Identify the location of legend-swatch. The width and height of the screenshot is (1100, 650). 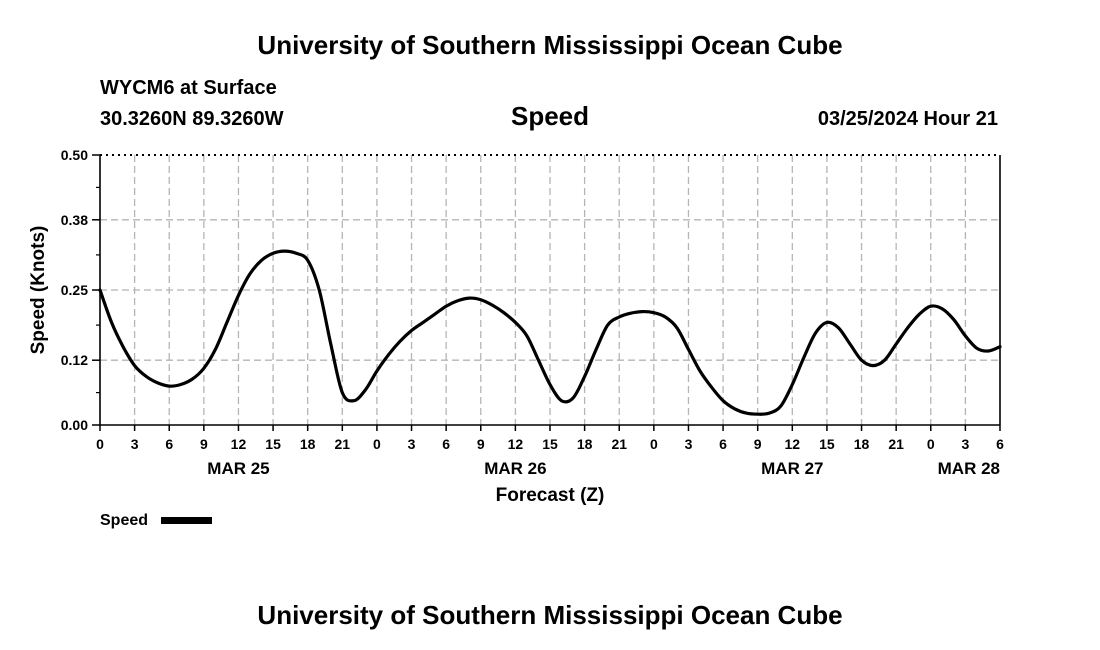
(186, 520).